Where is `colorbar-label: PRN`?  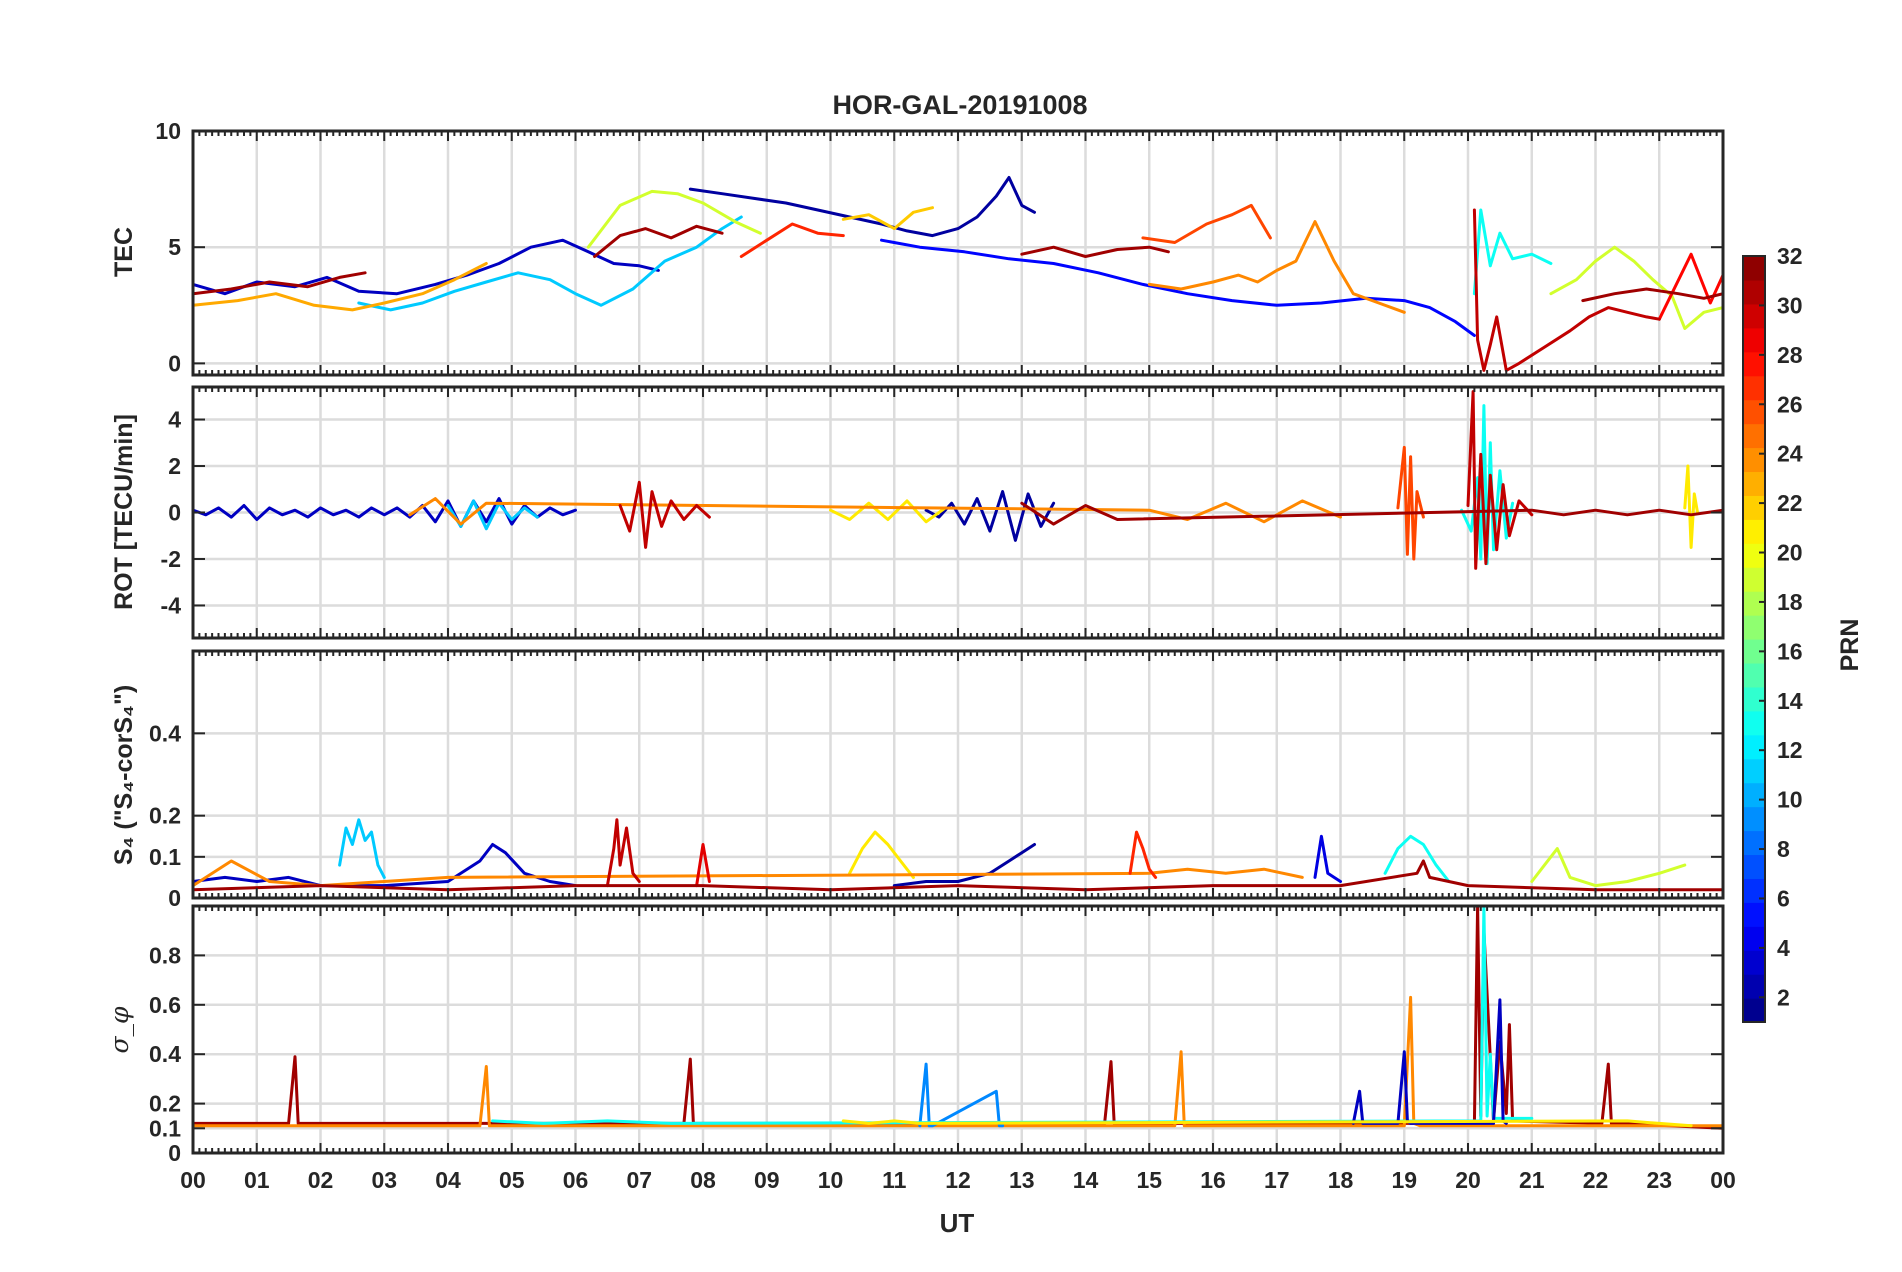 colorbar-label: PRN is located at coordinates (1850, 645).